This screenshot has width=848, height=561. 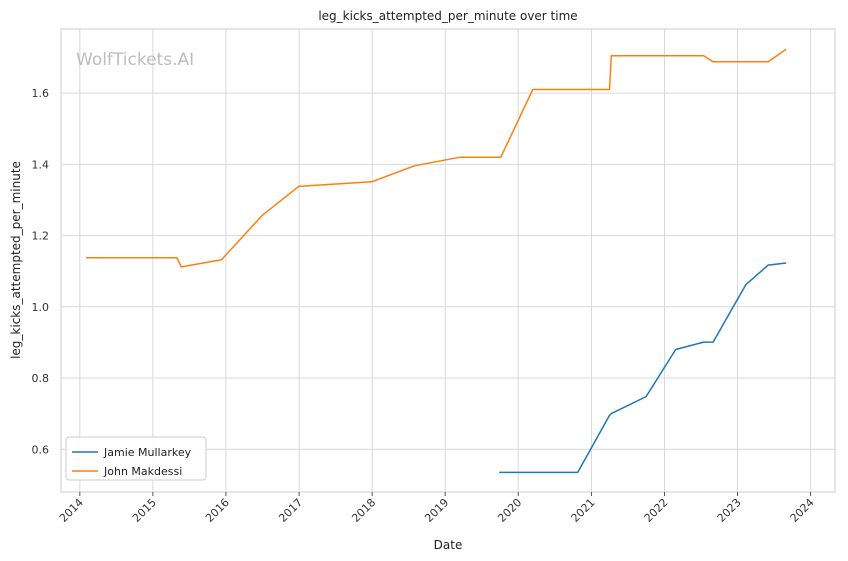 I want to click on legend-label-jamie-mullarkey: Jamie Mullarkey, so click(x=147, y=452).